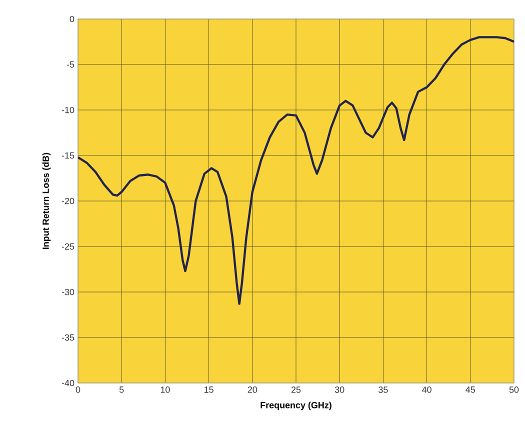 The height and width of the screenshot is (446, 525). I want to click on y-tick-label: -30, so click(68, 292).